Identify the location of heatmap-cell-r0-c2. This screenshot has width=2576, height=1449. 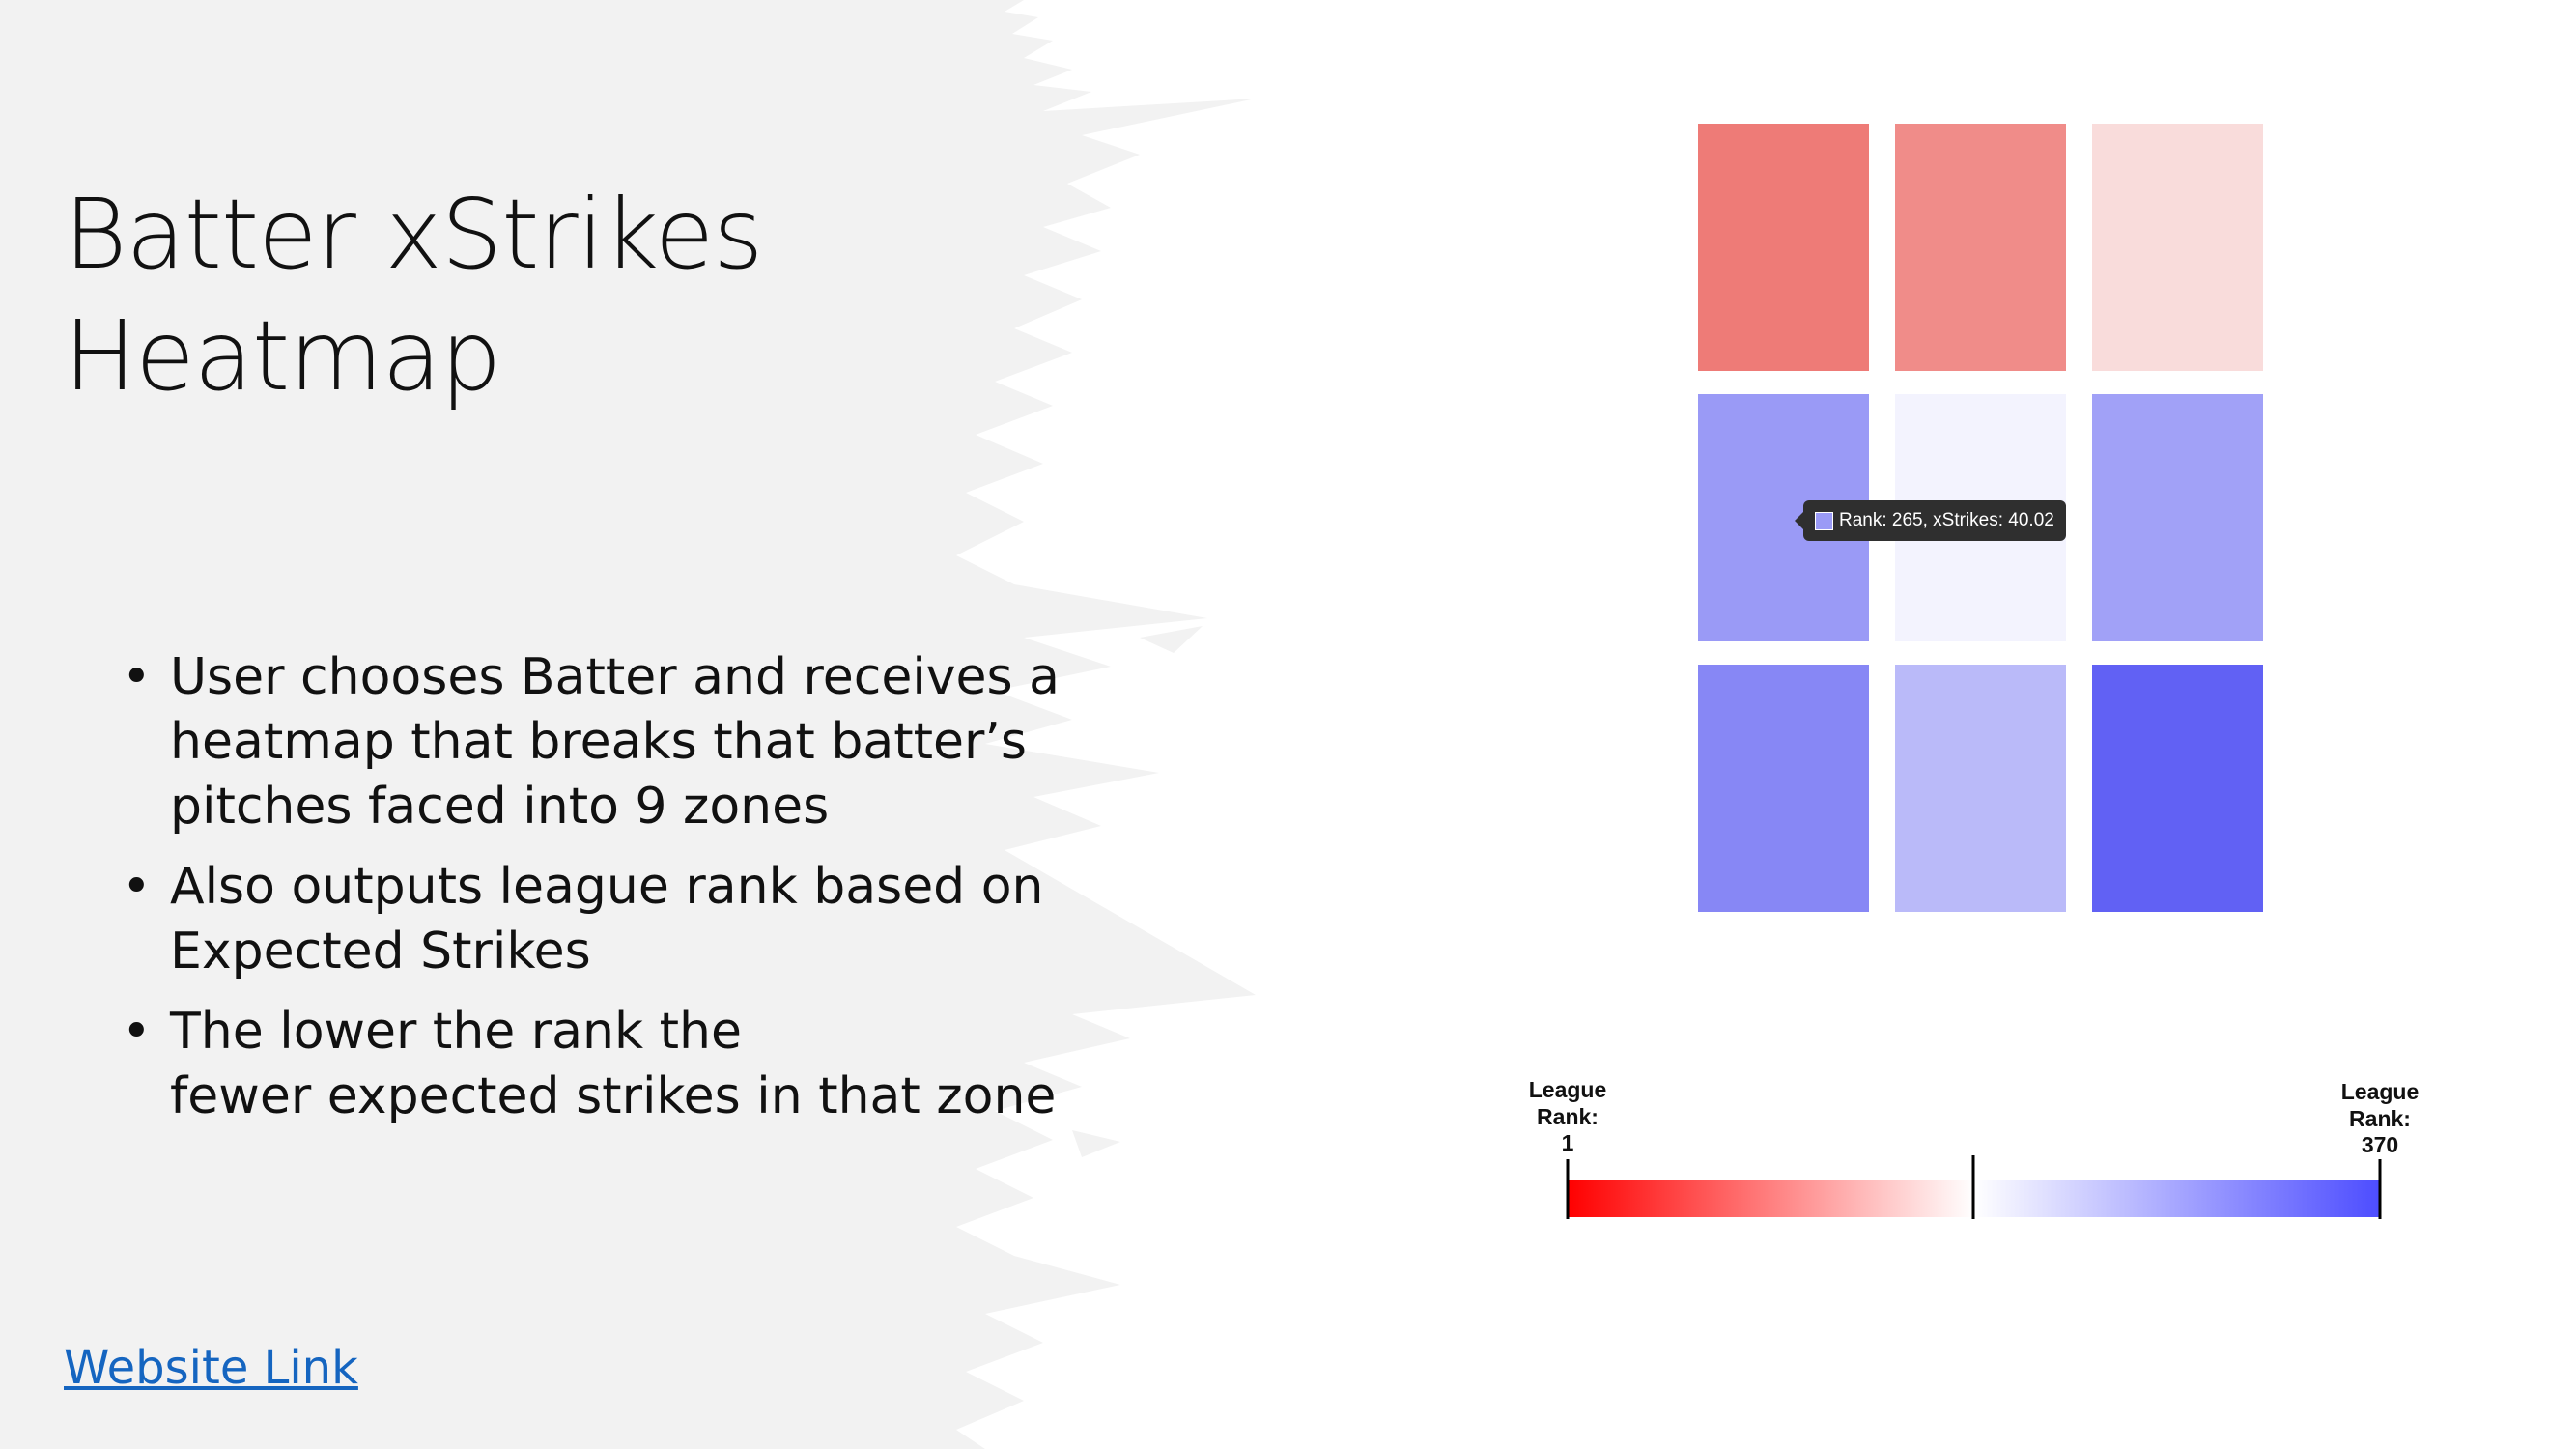
(2177, 248).